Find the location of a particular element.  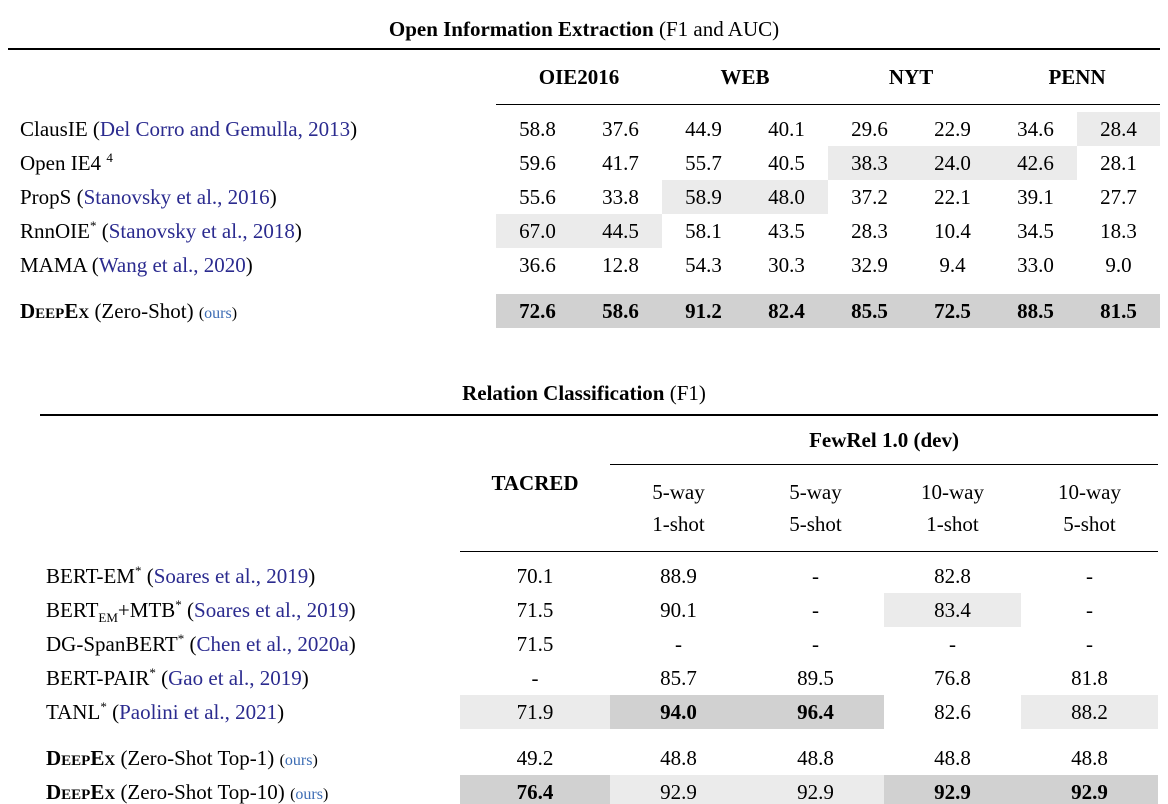

method-label: TANL* (Paolini et al., 2021) is located at coordinates (250, 712).